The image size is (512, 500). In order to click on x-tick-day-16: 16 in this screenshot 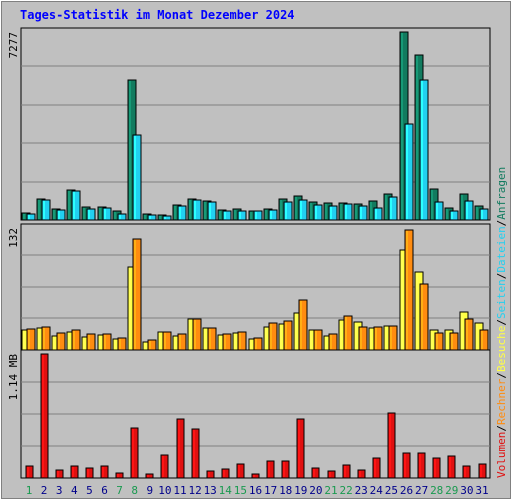, I will do `click(255, 490)`.